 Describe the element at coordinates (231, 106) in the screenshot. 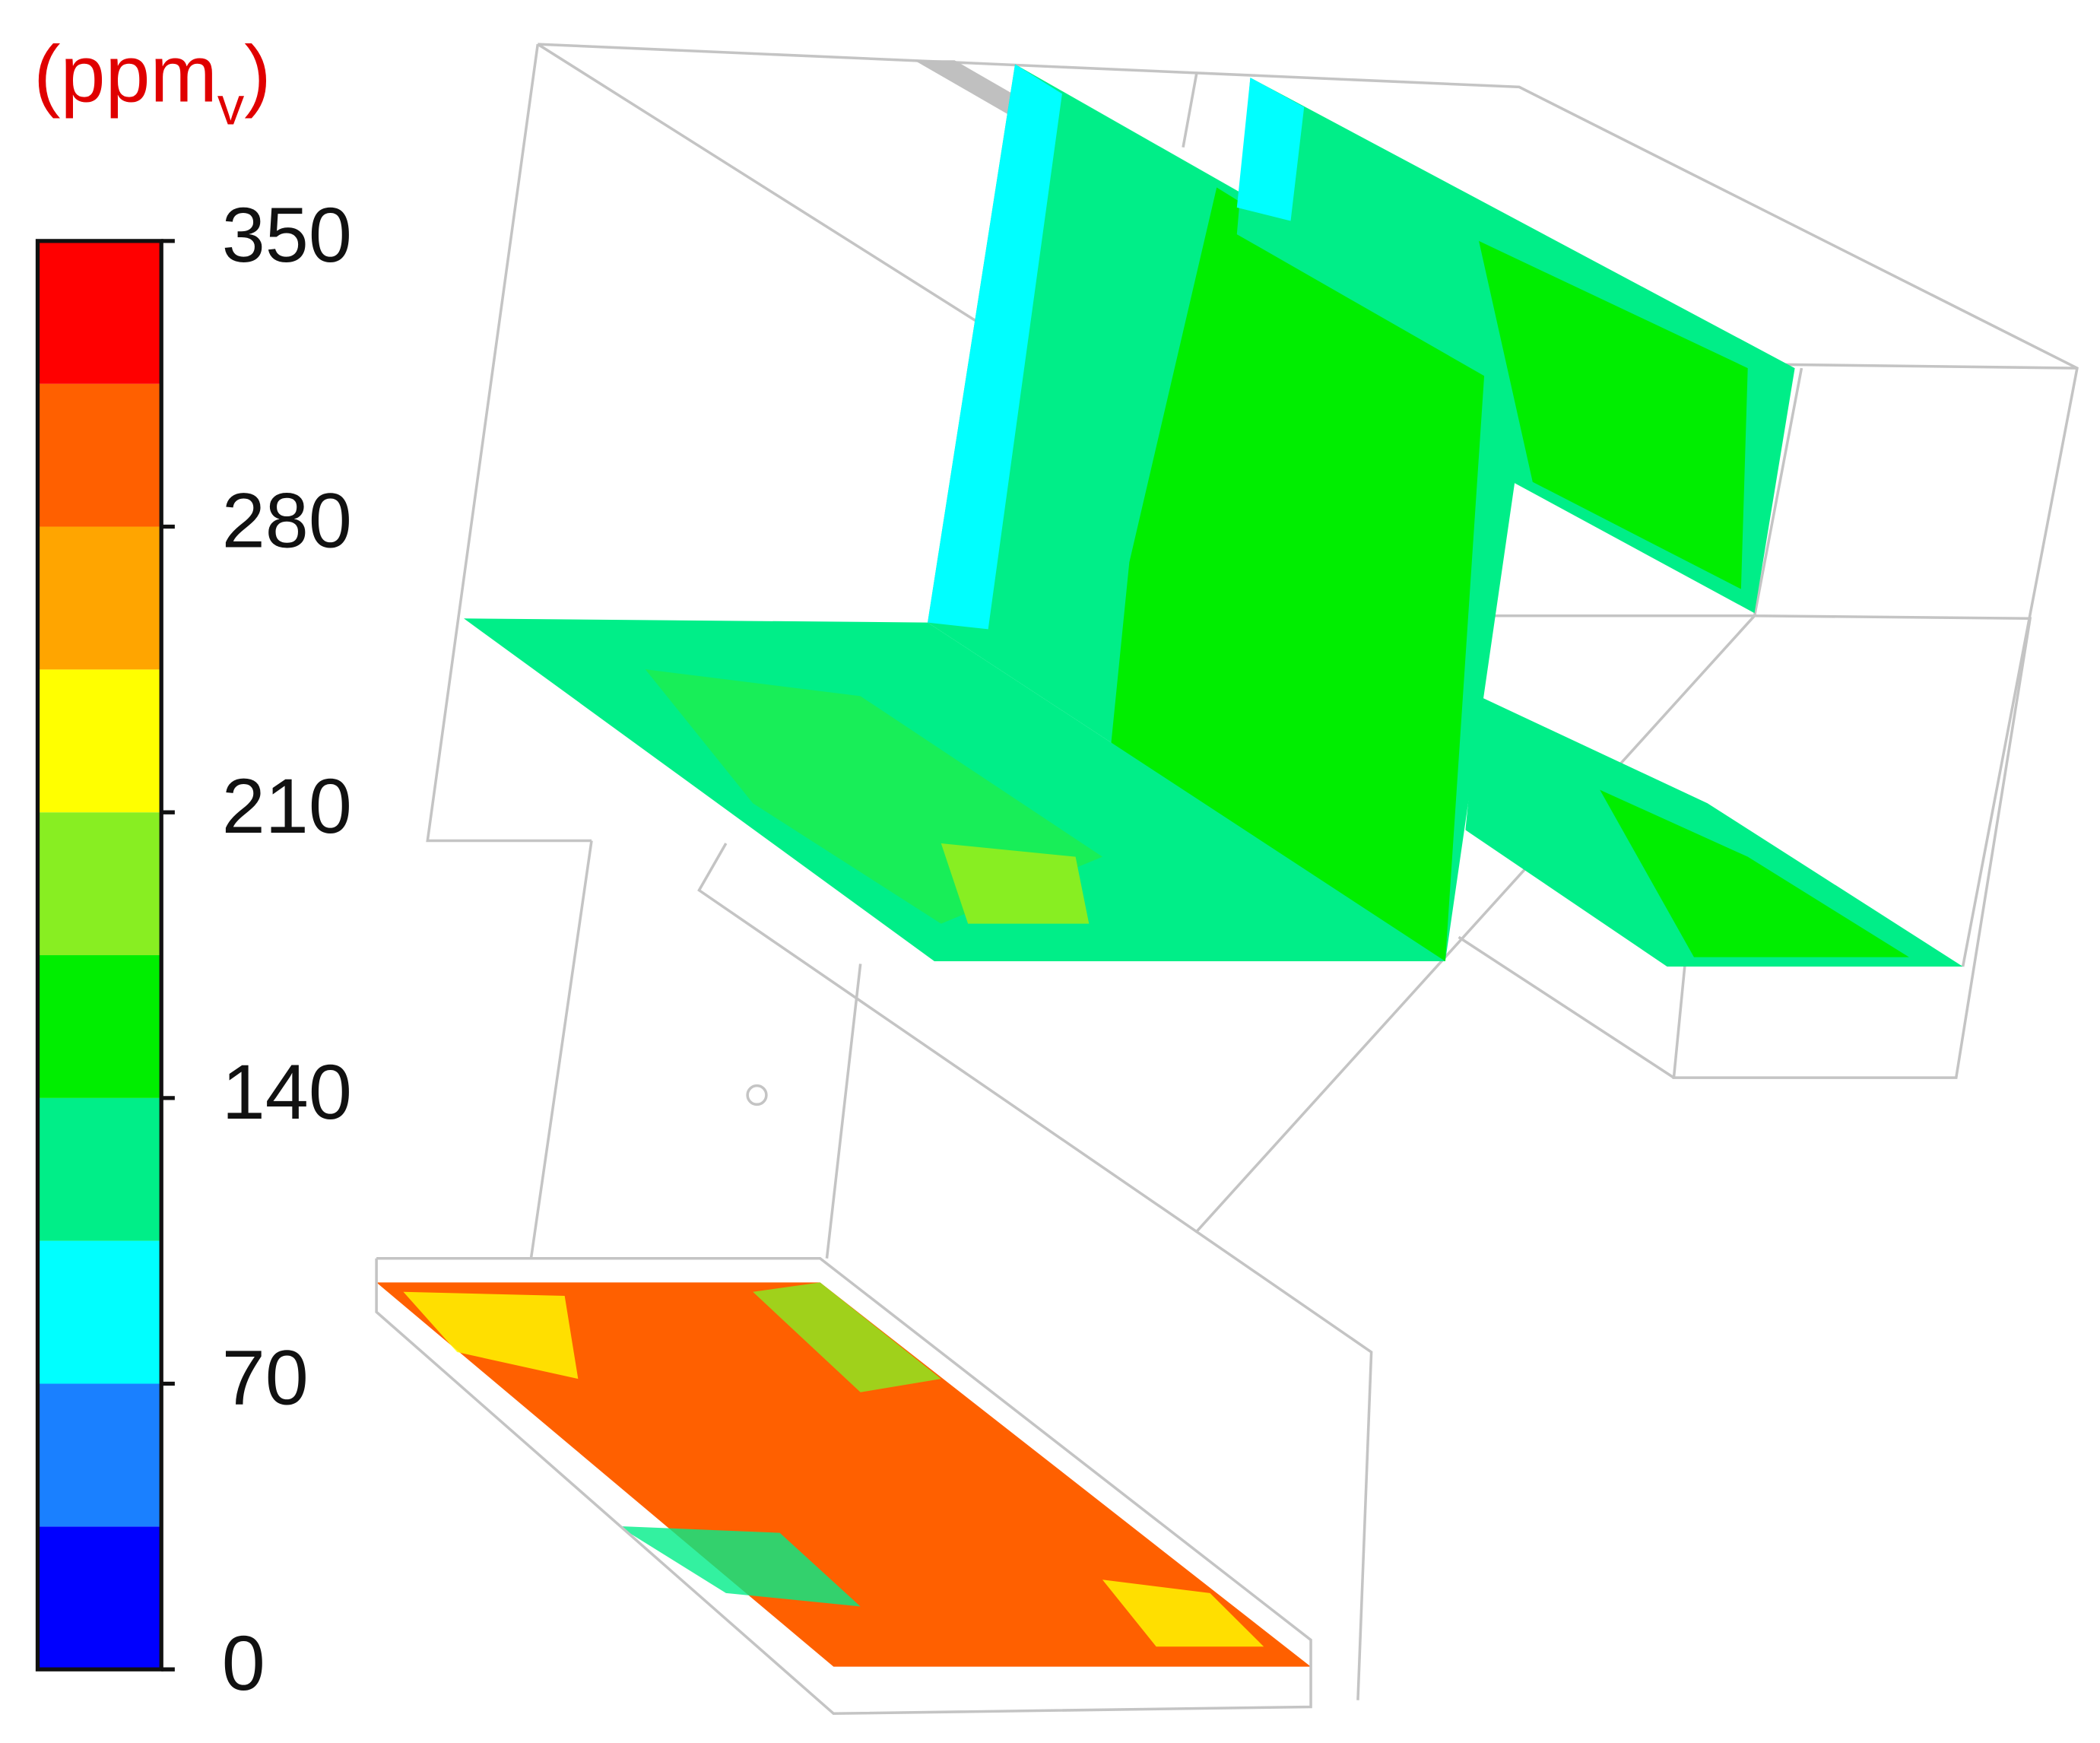

I see `title-subscript: v` at that location.